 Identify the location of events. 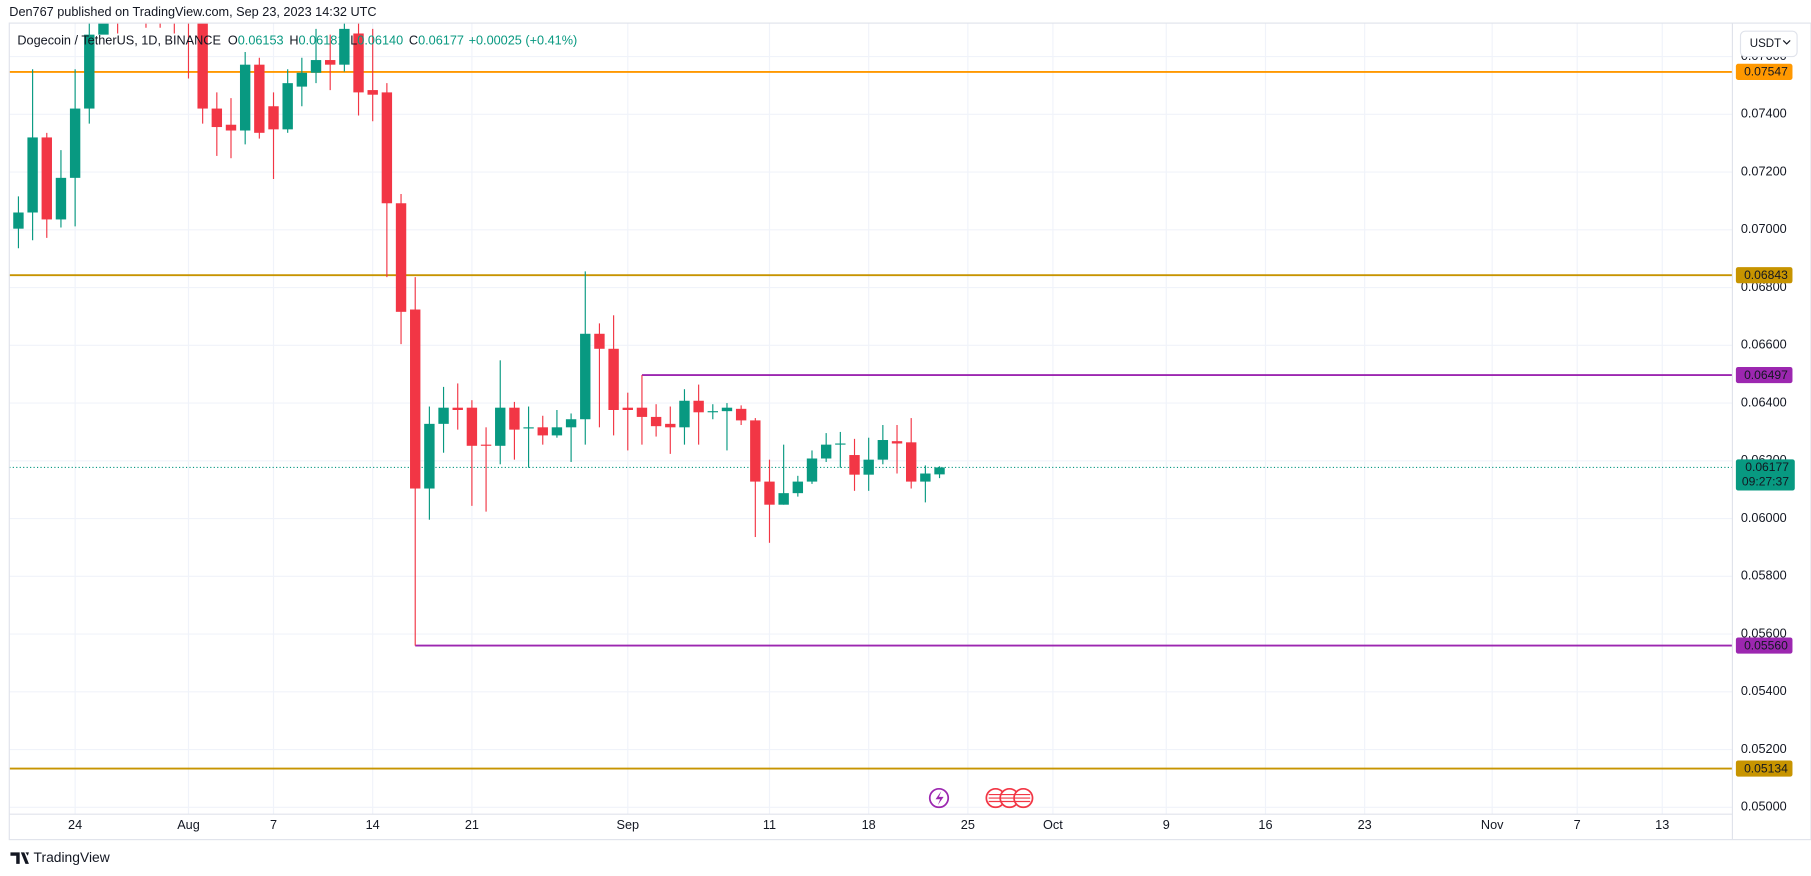
(981, 798).